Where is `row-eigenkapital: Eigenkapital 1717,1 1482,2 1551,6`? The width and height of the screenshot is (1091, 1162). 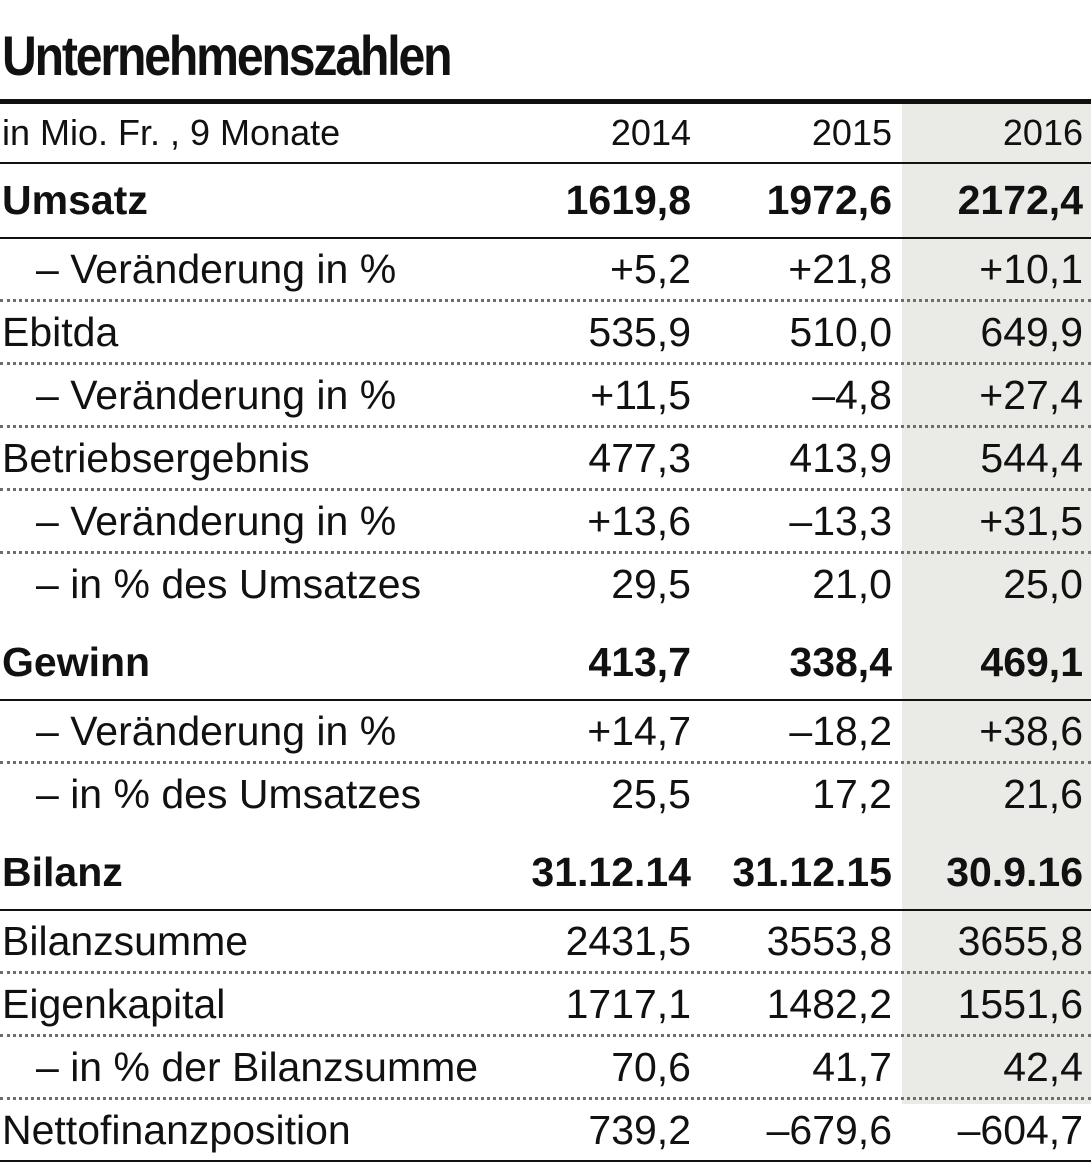 row-eigenkapital: Eigenkapital 1717,1 1482,2 1551,6 is located at coordinates (545, 1005).